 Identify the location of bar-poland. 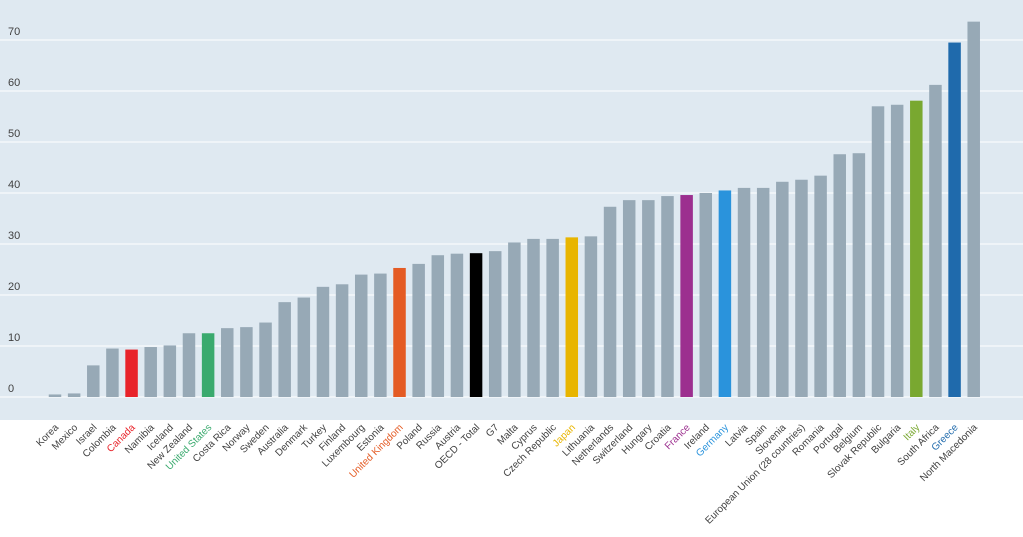
(418, 330).